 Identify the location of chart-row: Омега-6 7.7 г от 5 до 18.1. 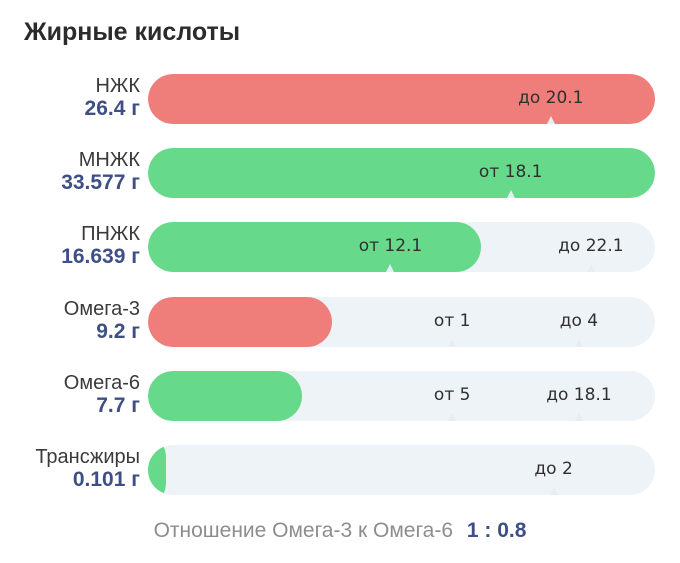
(340, 395).